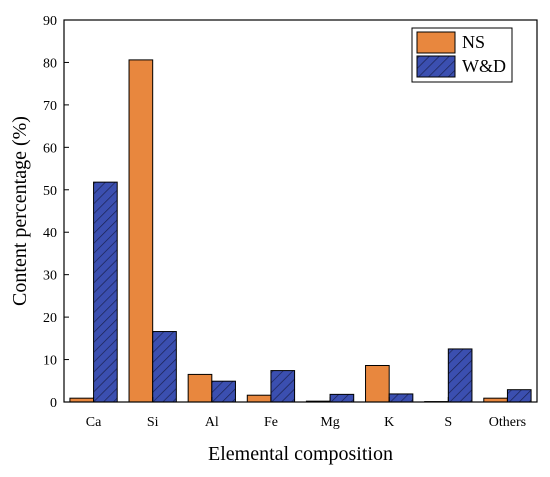  Describe the element at coordinates (94, 422) in the screenshot. I see `x-tick-label: Ca` at that location.